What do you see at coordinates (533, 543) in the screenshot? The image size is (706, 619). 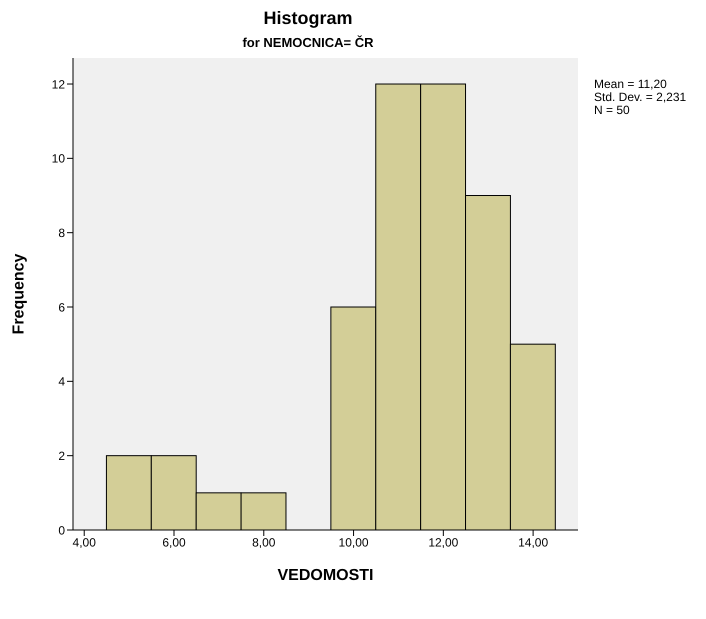 I see `x-tick-label: 14,00` at bounding box center [533, 543].